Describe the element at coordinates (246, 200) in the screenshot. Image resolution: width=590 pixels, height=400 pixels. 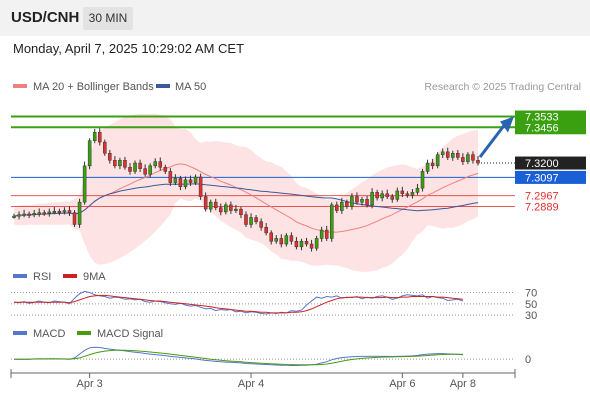
I see `ma50-line` at that location.